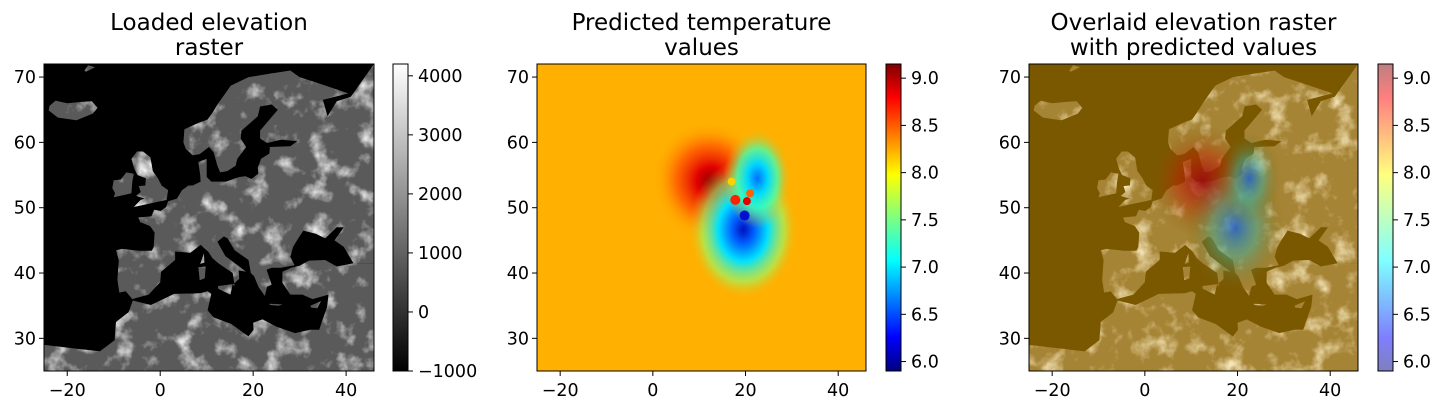 The image size is (1444, 415). What do you see at coordinates (209, 48) in the screenshot?
I see `chart-title: raster` at bounding box center [209, 48].